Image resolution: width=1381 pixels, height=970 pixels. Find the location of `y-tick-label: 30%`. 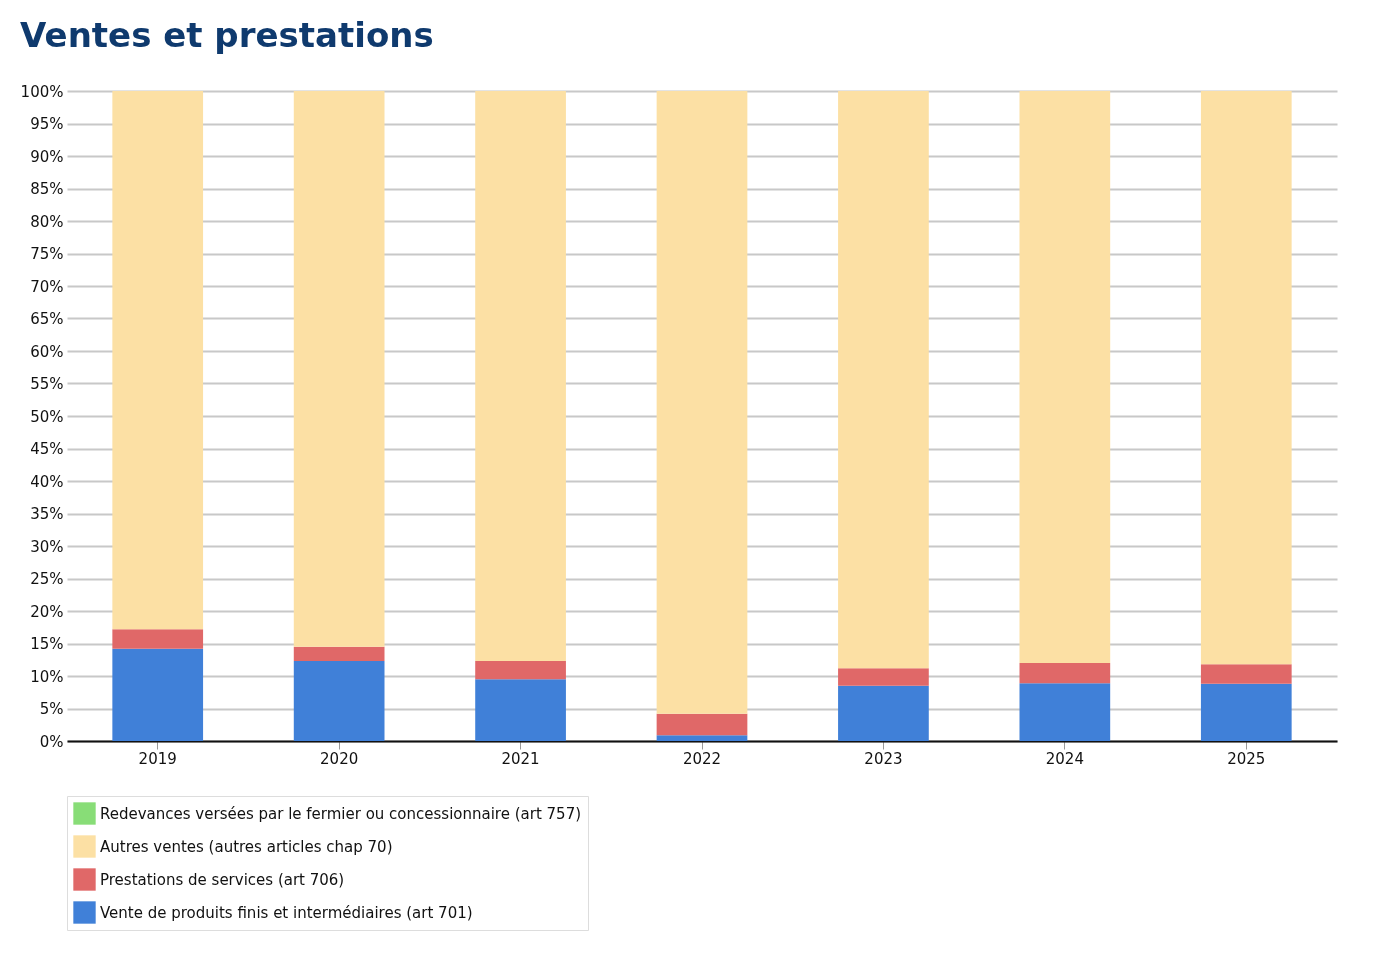

y-tick-label: 30% is located at coordinates (47, 546).